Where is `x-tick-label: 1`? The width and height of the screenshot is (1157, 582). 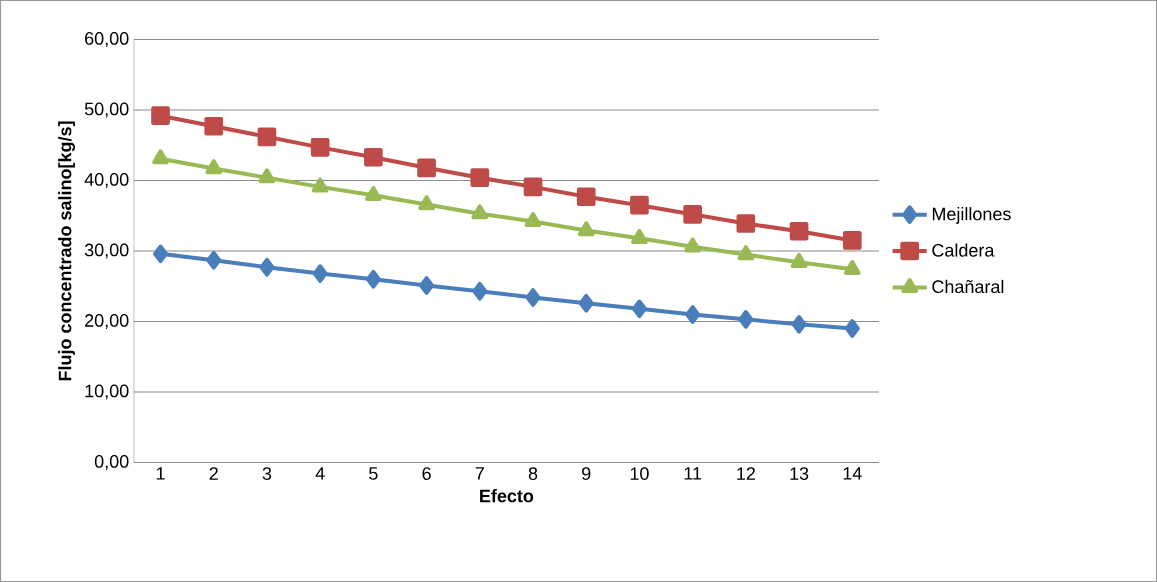 x-tick-label: 1 is located at coordinates (160, 473).